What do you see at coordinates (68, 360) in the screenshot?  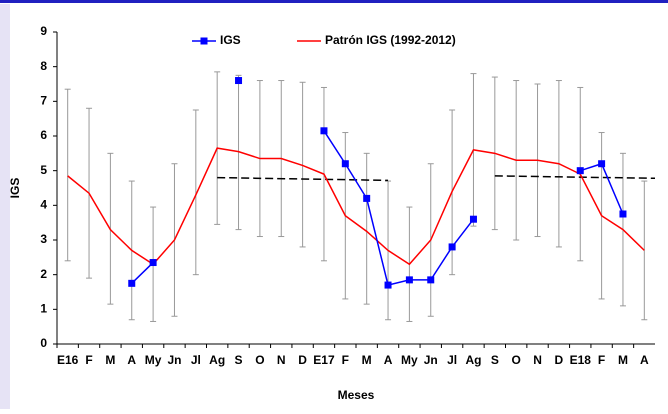 I see `x-tick-label: E16` at bounding box center [68, 360].